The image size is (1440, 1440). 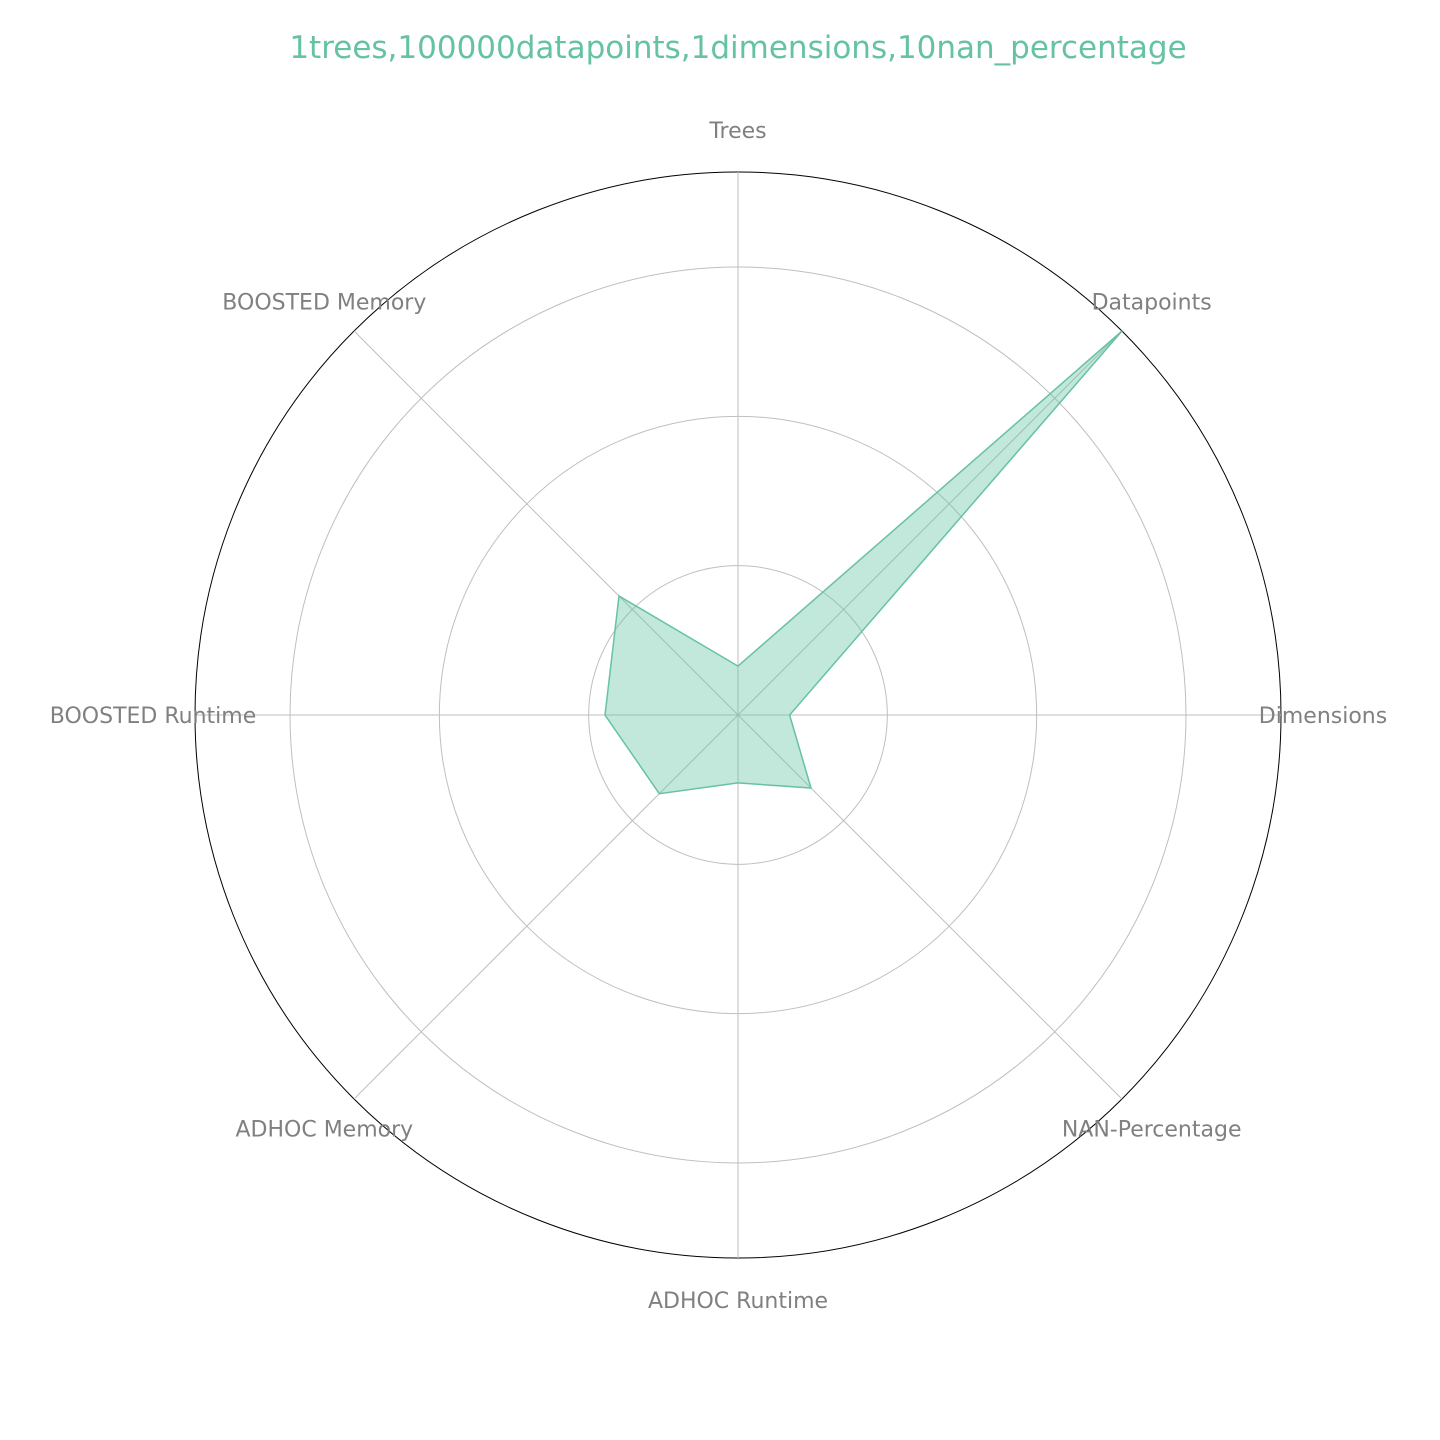 What do you see at coordinates (1152, 1130) in the screenshot?
I see `axis-label-4: NAN-Percentage` at bounding box center [1152, 1130].